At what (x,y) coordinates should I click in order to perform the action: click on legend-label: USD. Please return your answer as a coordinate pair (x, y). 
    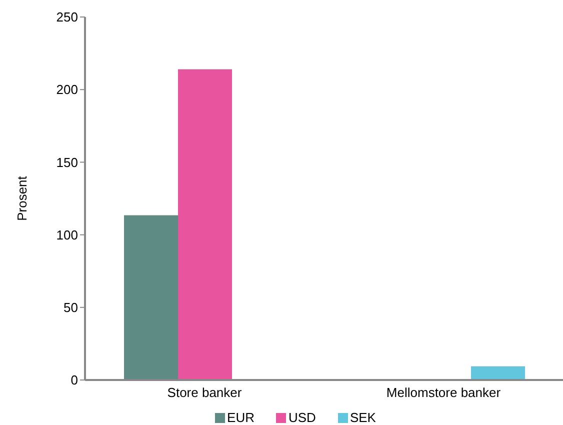
    Looking at the image, I should click on (302, 417).